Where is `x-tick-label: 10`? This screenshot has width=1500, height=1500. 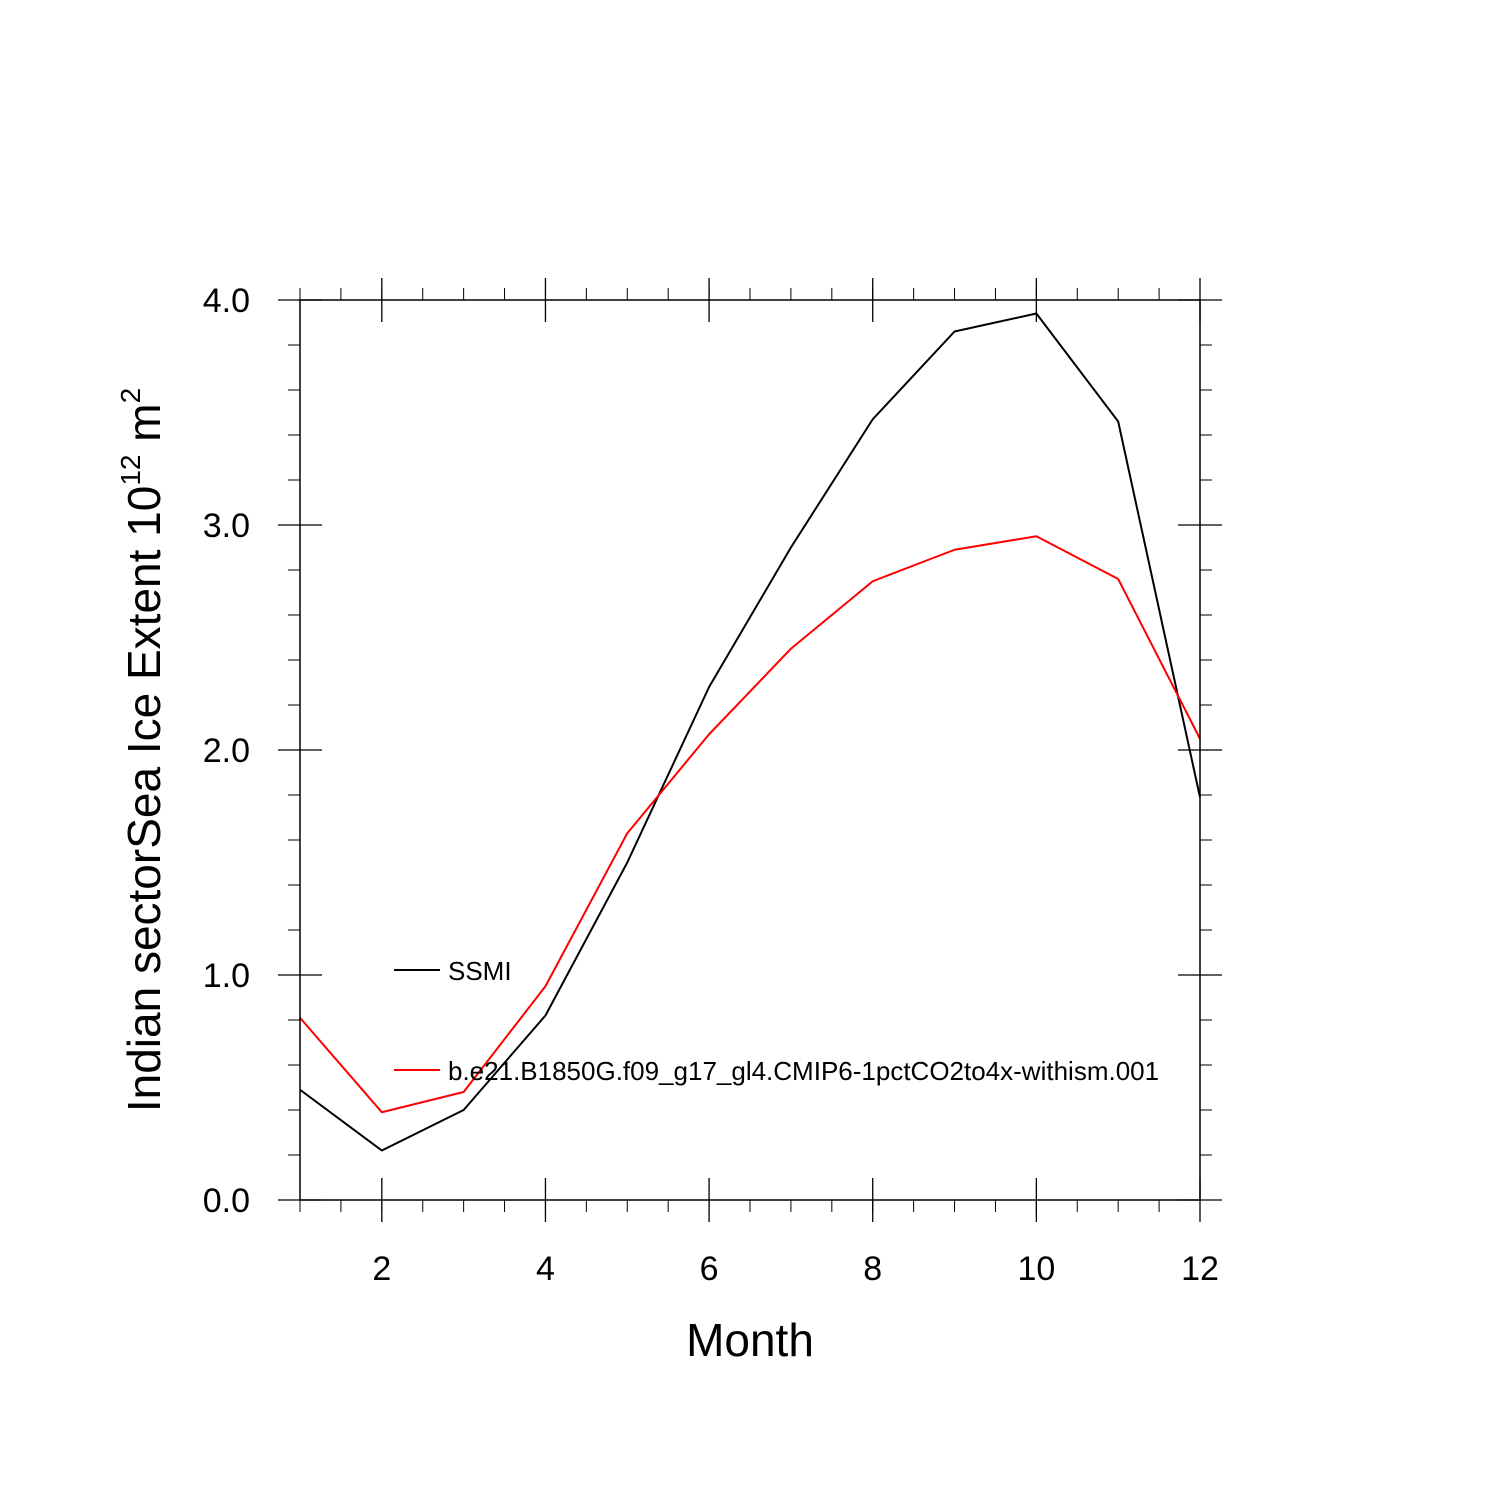
x-tick-label: 10 is located at coordinates (1036, 1269).